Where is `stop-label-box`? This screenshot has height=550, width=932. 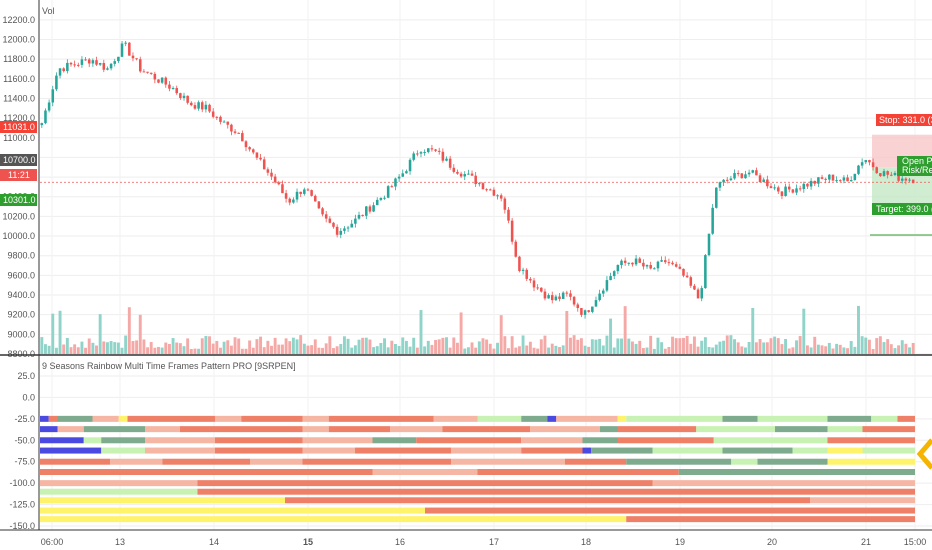
stop-label-box is located at coordinates (904, 120).